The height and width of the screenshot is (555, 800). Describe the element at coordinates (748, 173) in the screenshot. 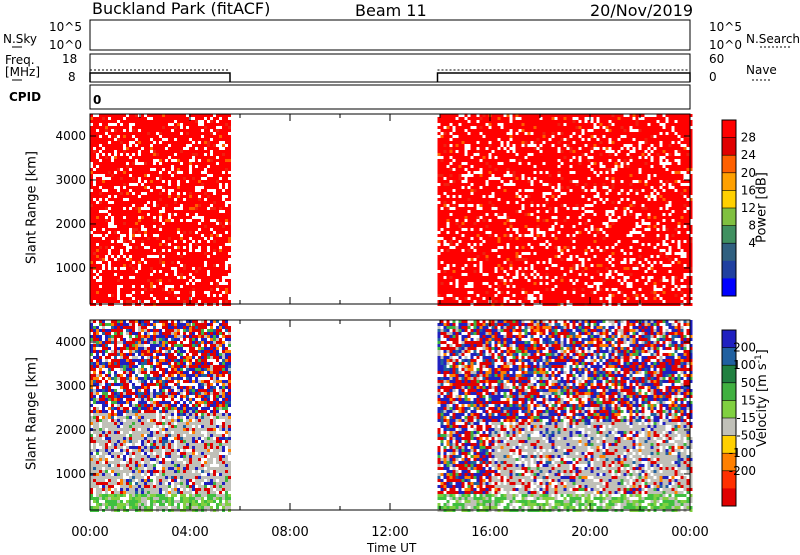

I see `power-colorbar-tick-2: 20` at that location.